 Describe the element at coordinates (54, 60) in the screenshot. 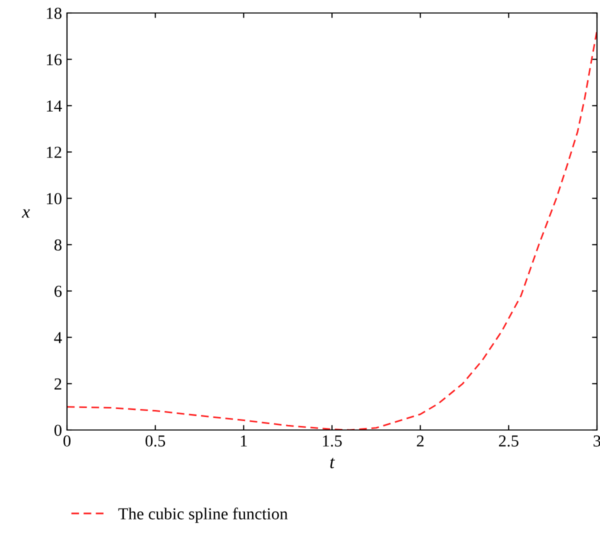

I see `y-tick-label: 16` at that location.